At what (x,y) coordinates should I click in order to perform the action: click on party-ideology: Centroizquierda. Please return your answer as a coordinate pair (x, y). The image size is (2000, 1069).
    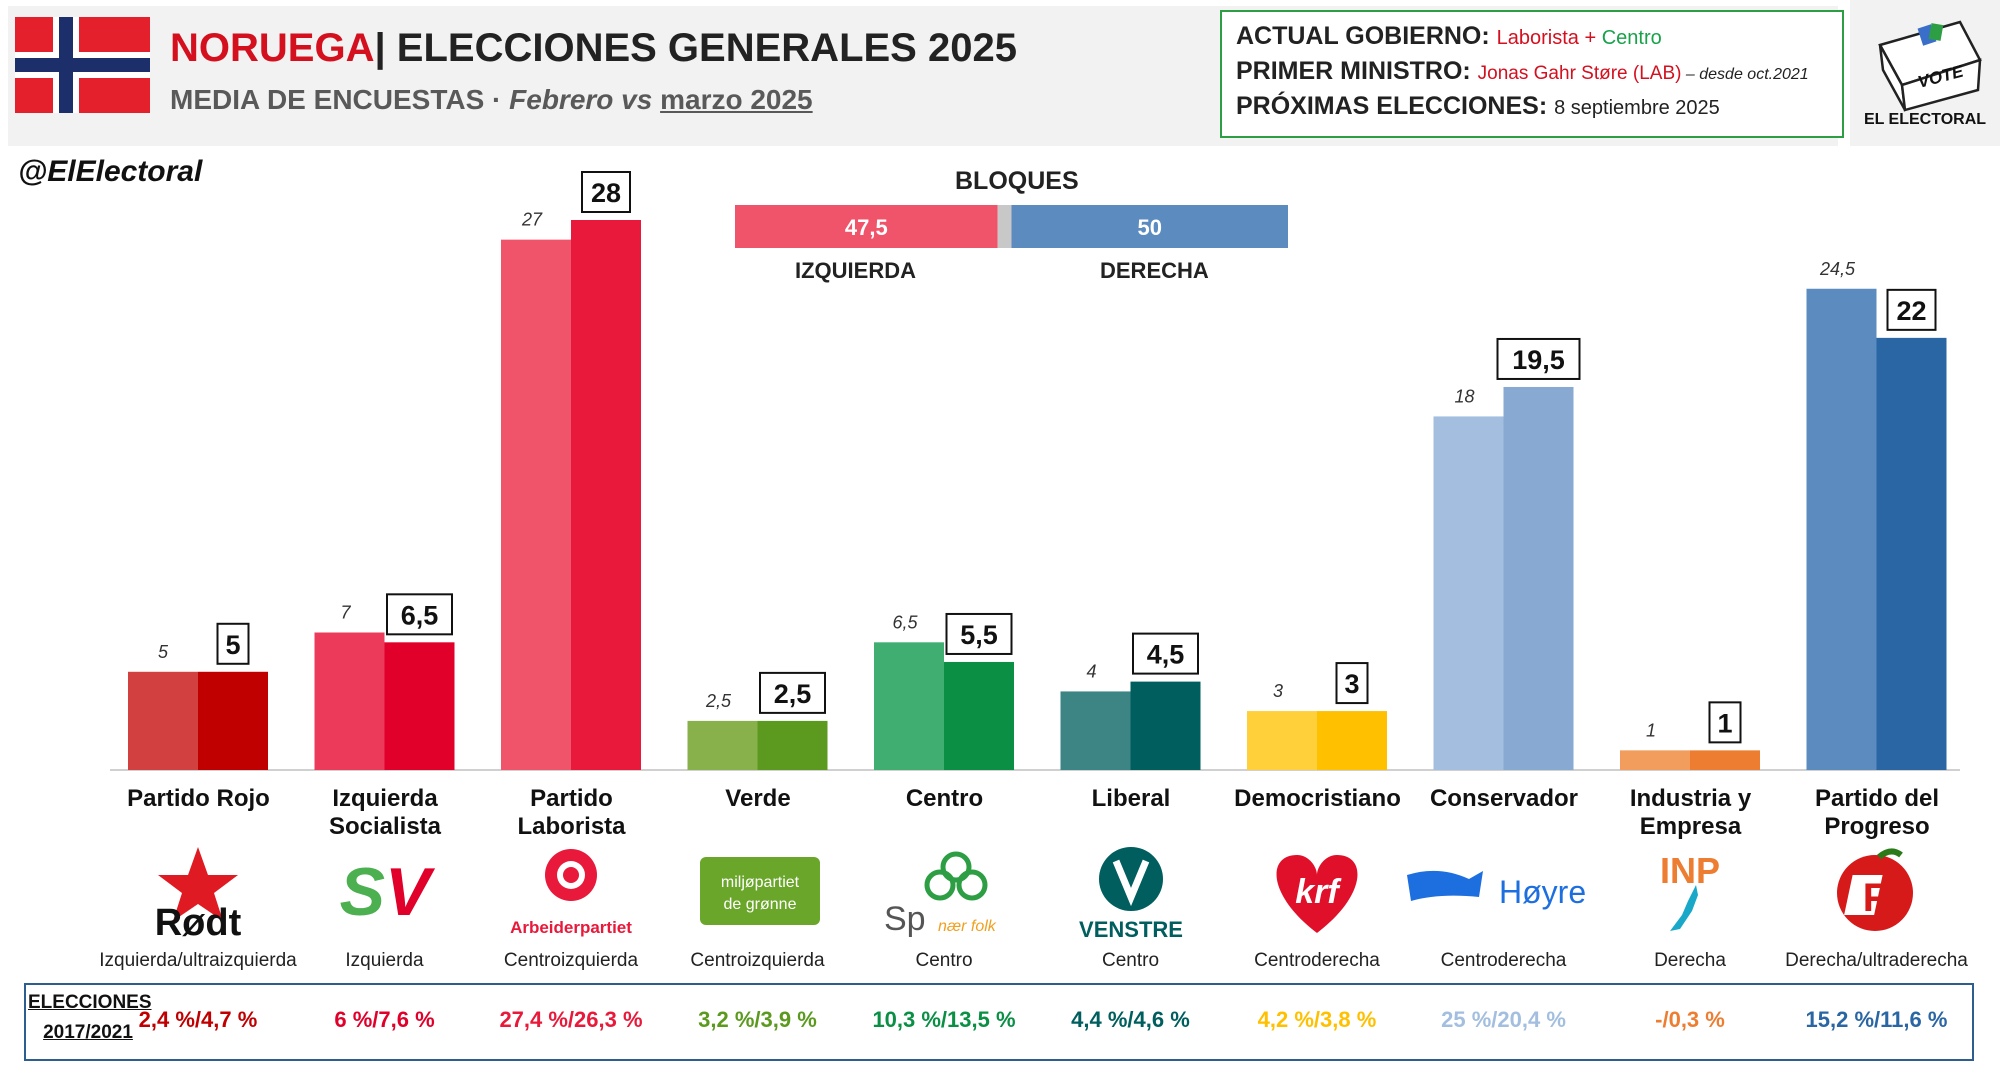
    Looking at the image, I should click on (571, 960).